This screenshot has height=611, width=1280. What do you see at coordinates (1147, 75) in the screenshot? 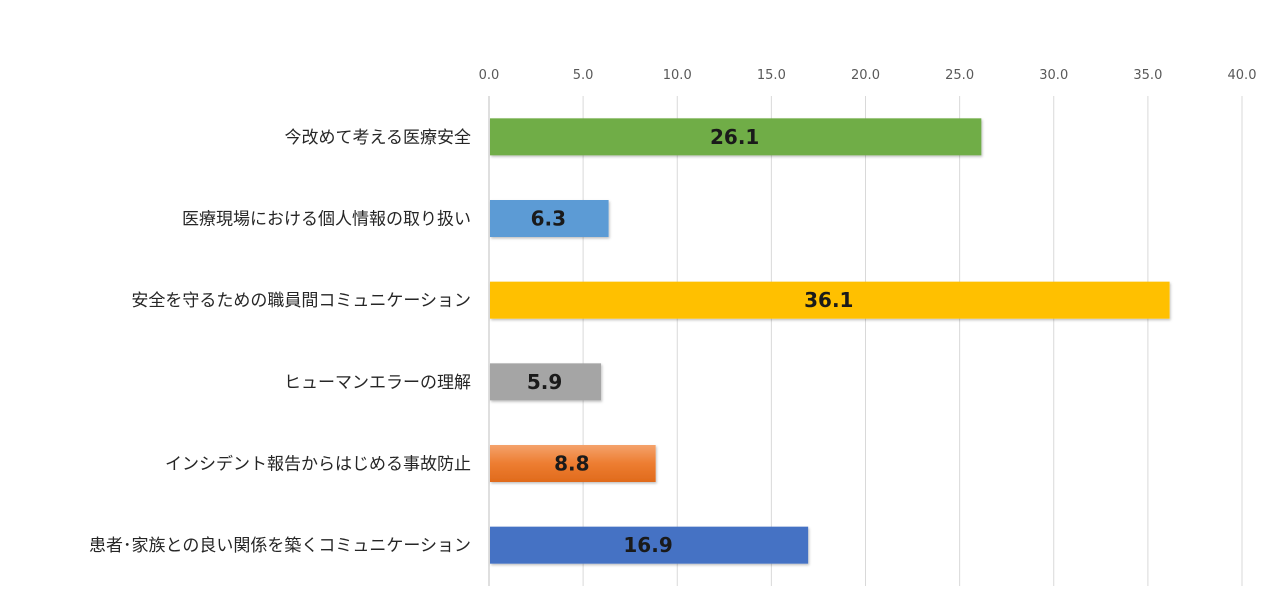
I see `x-tick-label: 35.0` at bounding box center [1147, 75].